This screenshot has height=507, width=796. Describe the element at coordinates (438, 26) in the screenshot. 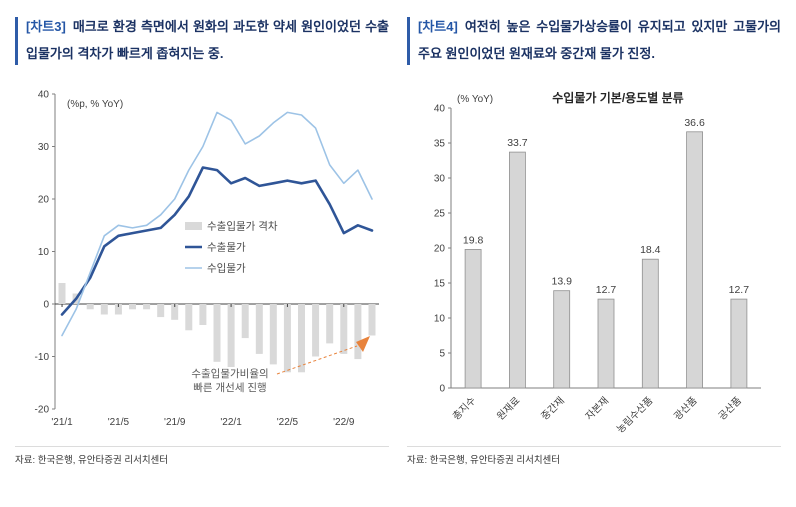

I see `chart4-tag: [차트4]` at that location.